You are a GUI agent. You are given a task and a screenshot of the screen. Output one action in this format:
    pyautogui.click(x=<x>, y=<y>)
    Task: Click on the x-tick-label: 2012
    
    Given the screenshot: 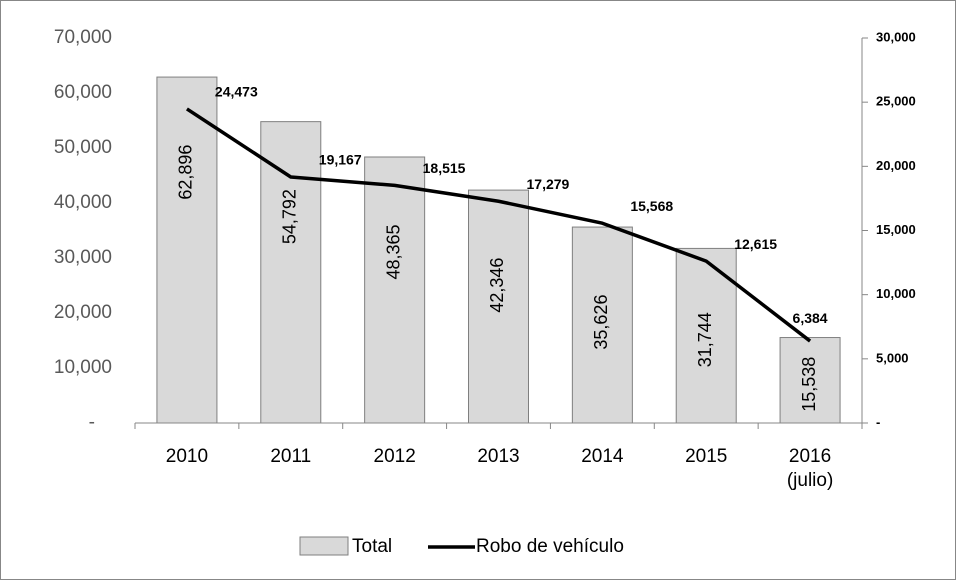 What is the action you would take?
    pyautogui.click(x=395, y=456)
    